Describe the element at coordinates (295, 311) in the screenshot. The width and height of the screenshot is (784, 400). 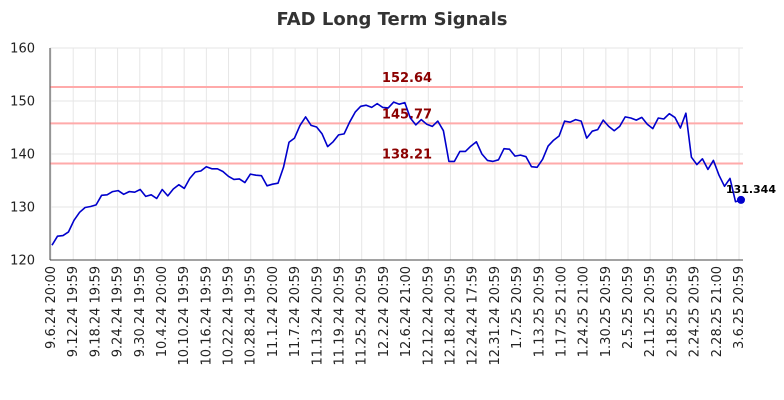
I see `x-tick-label: 11.7.24 20:59` at that location.